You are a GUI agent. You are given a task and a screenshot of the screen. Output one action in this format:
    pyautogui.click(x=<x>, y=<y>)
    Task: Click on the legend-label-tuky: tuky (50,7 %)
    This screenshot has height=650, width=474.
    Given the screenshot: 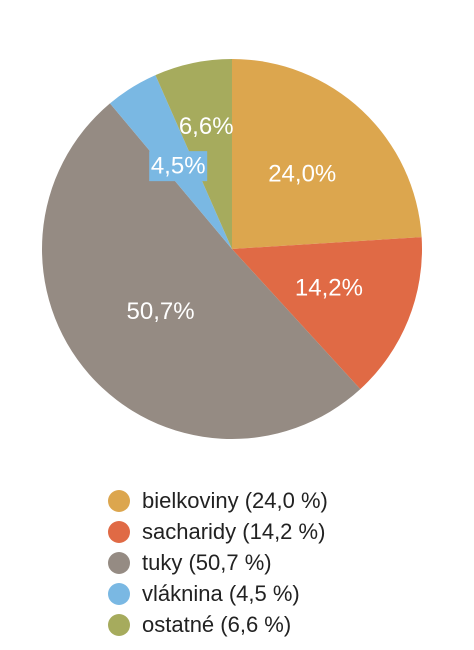 What is the action you would take?
    pyautogui.click(x=207, y=562)
    